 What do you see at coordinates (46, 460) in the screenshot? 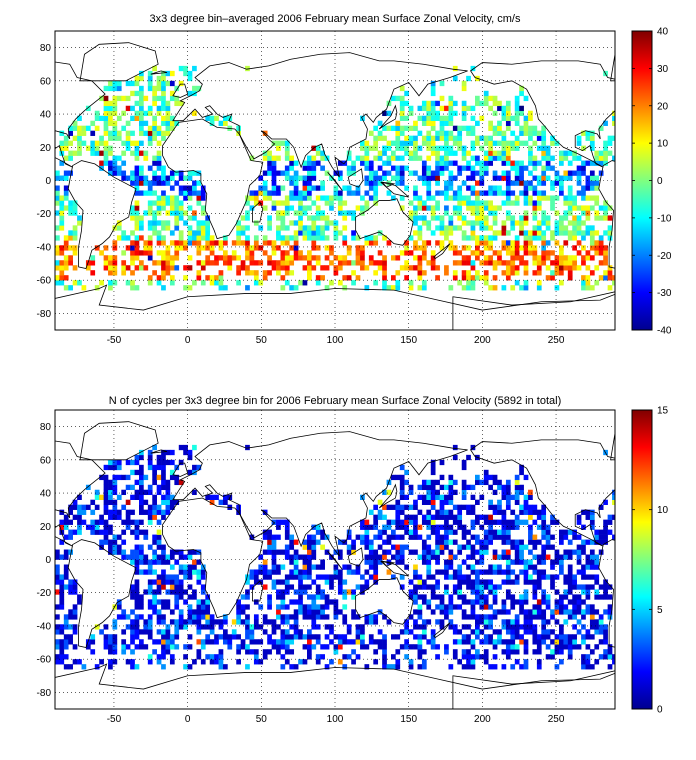
I see `y-tick-label: 60` at bounding box center [46, 460].